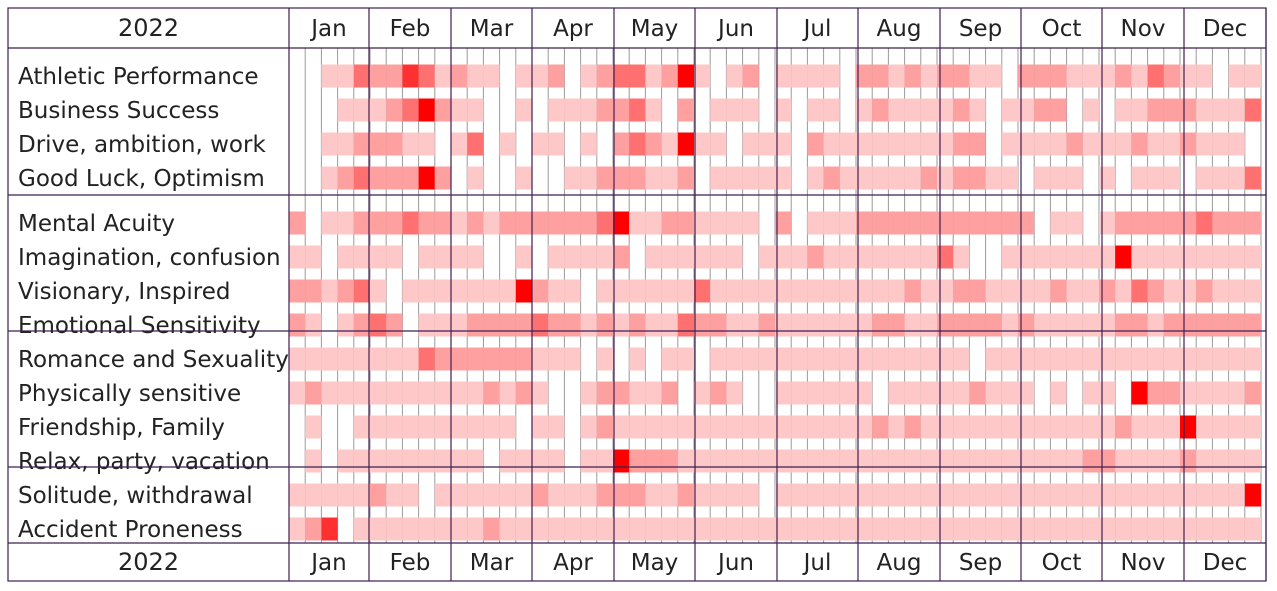 The width and height of the screenshot is (1277, 591). What do you see at coordinates (410, 29) in the screenshot?
I see `header-month-label: Feb` at bounding box center [410, 29].